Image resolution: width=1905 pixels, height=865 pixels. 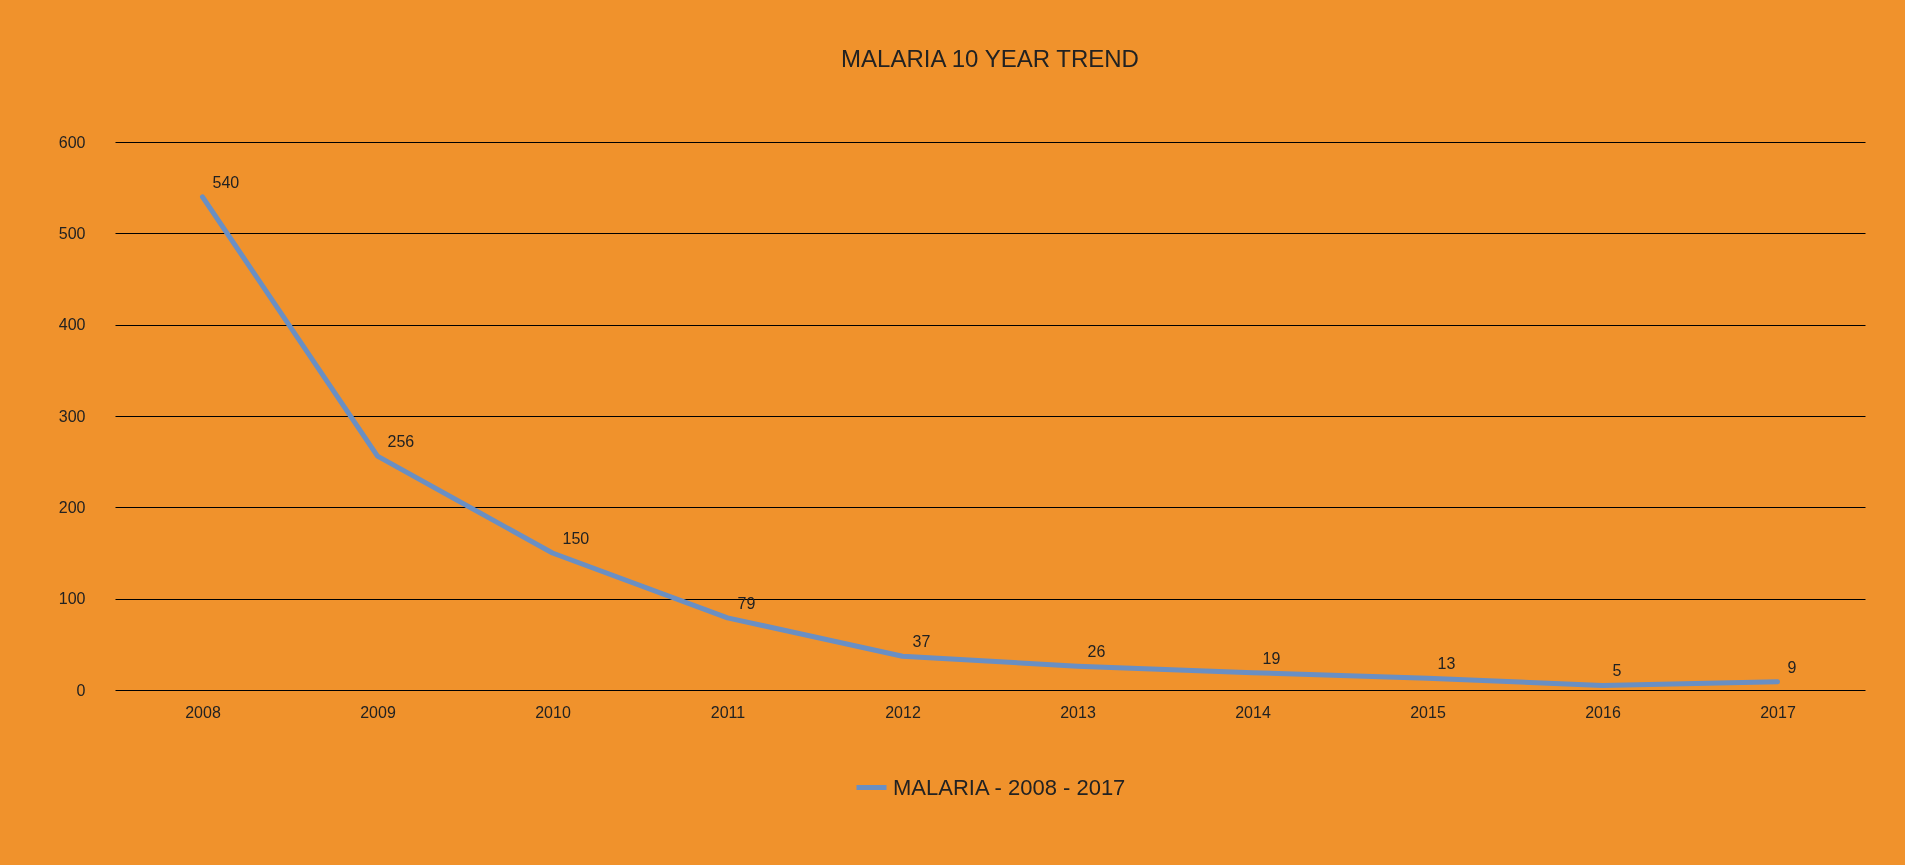 I want to click on data-label: 5, so click(x=1617, y=671).